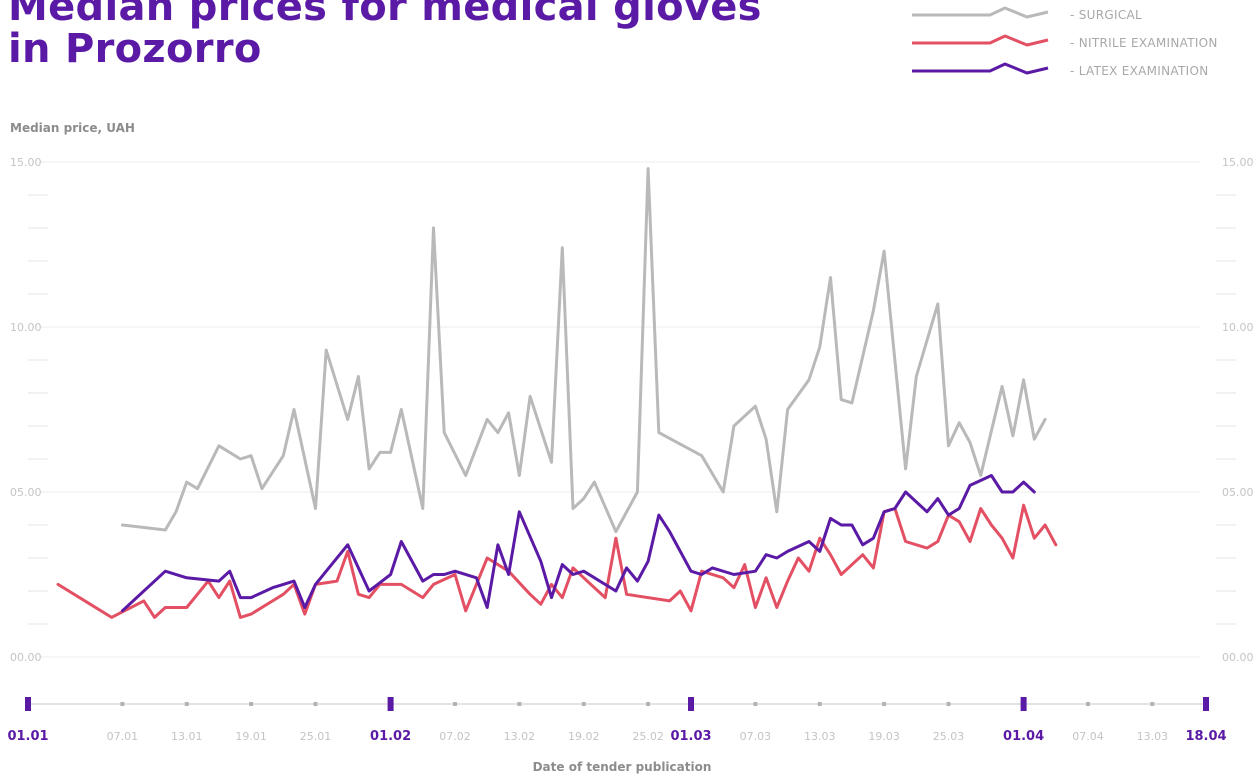  I want to click on legend-label-2: - LATEX EXAMINATION, so click(1139, 71).